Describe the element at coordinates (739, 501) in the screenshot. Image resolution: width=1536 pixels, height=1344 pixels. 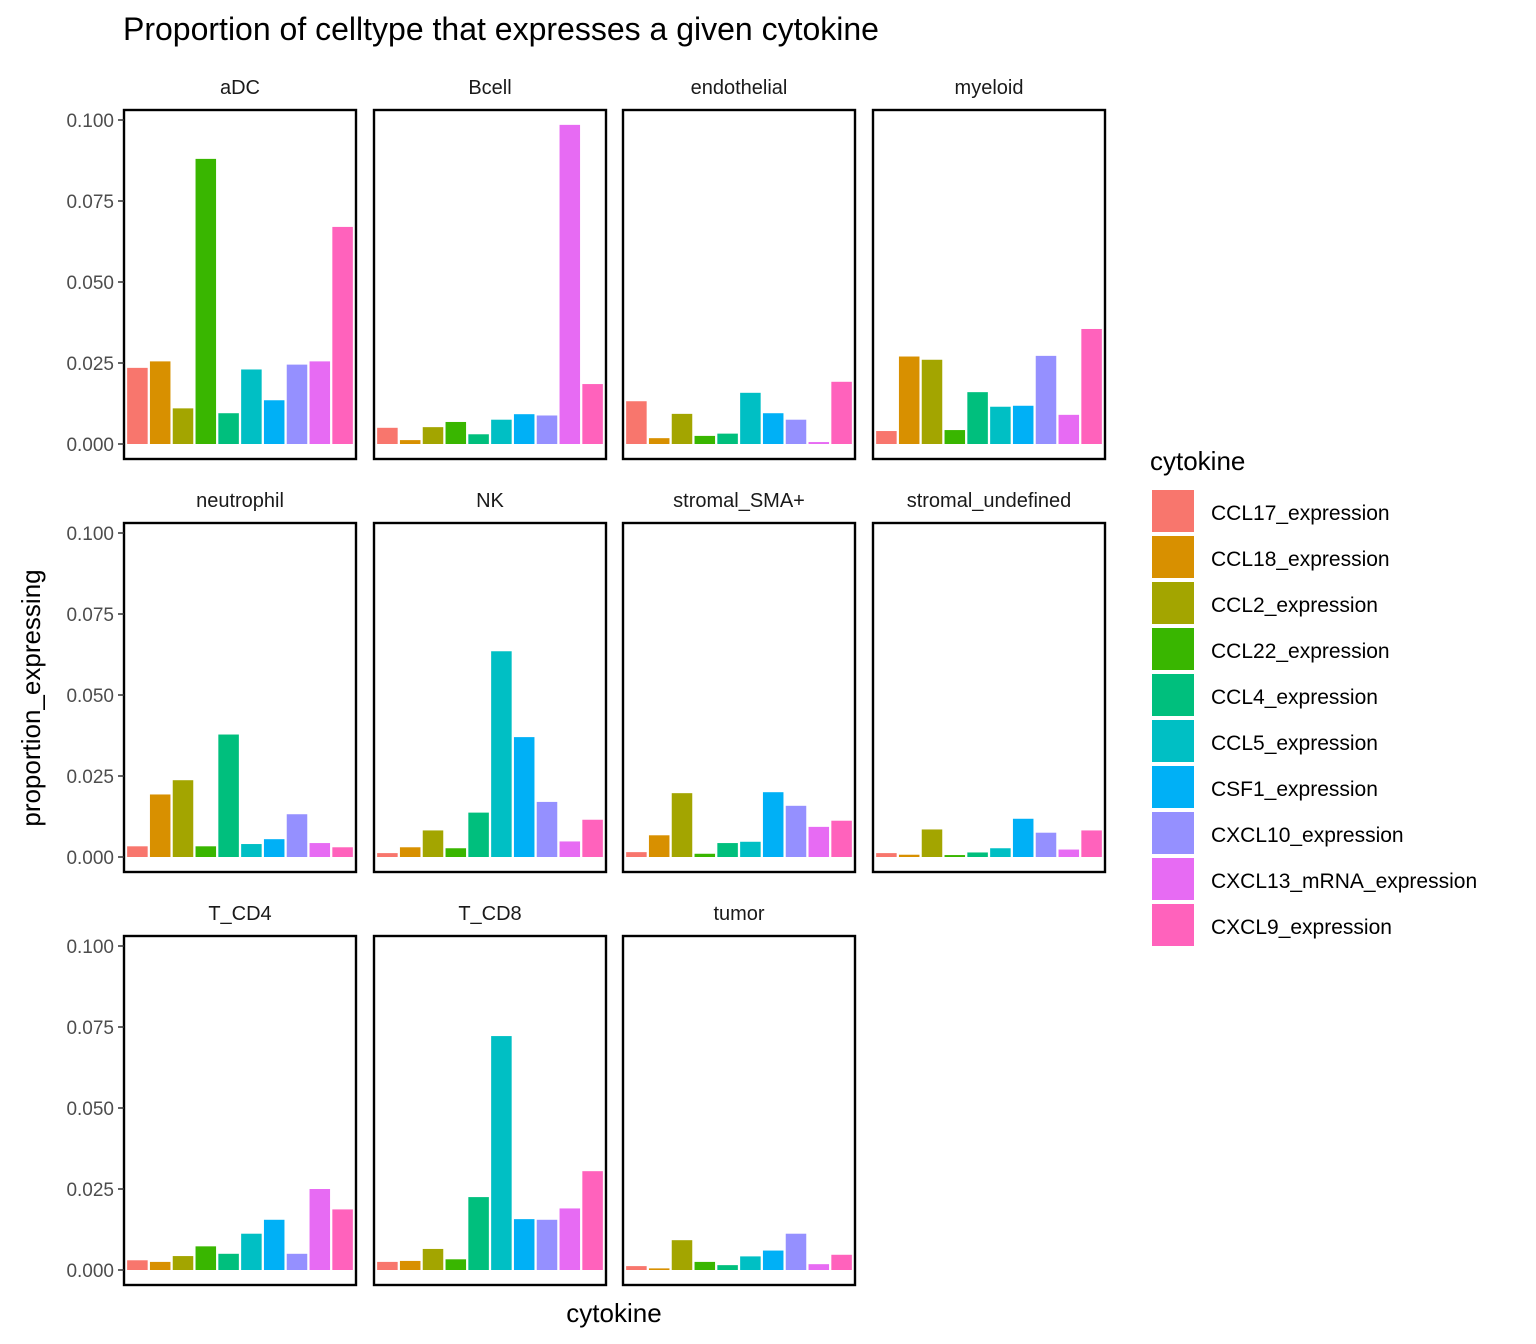
I see `facet-label: stromal_SMA+` at that location.